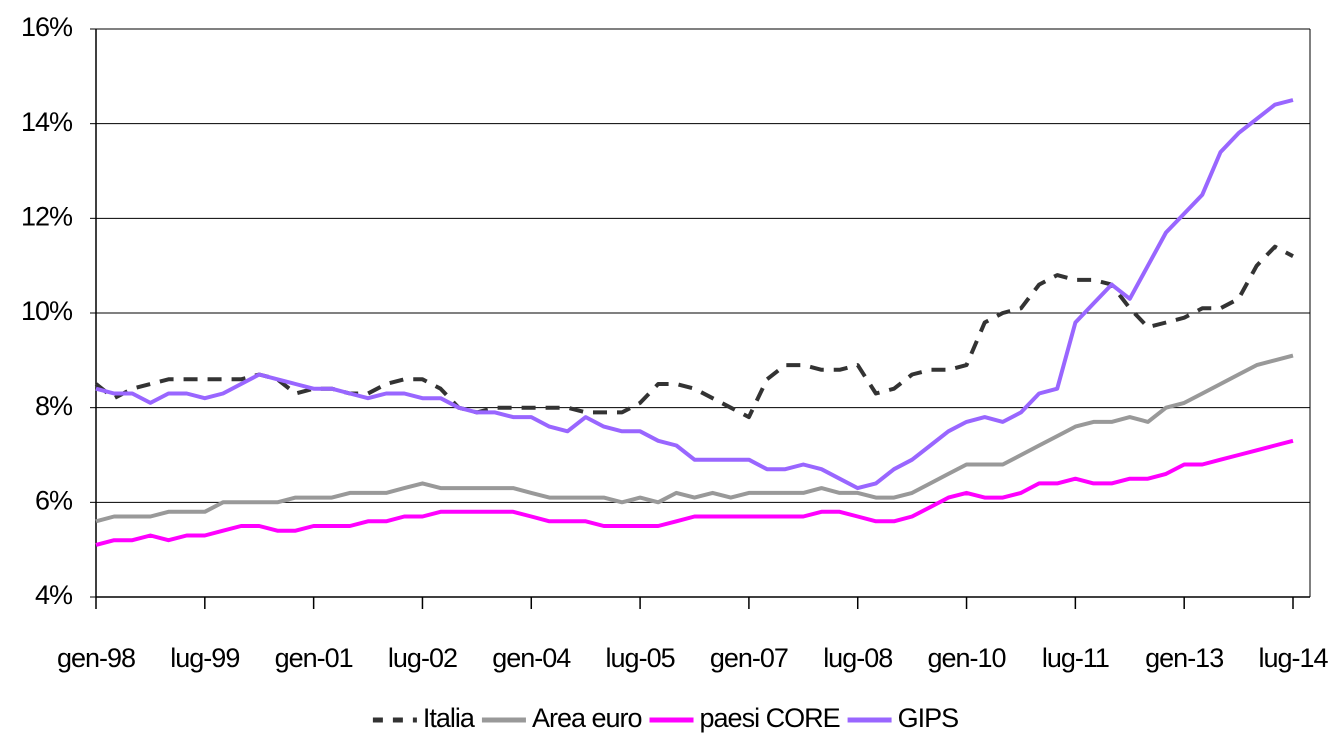  Describe the element at coordinates (96, 658) in the screenshot. I see `x-tick-label: gen-98` at that location.